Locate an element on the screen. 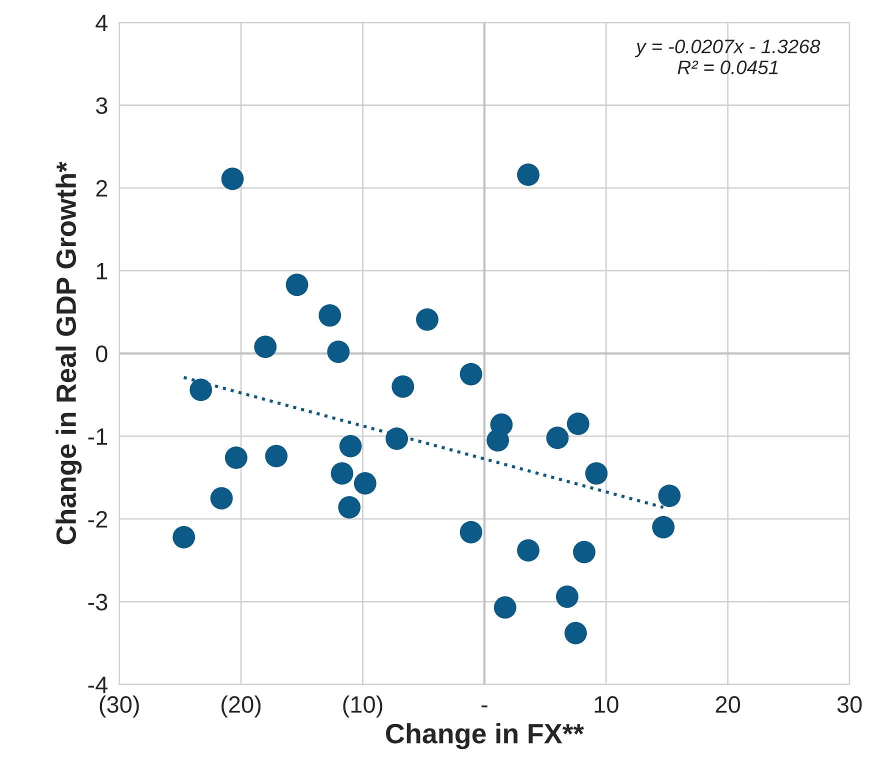 This screenshot has width=884, height=776. y-axis-title: Change in Real GDP Growth* is located at coordinates (69, 353).